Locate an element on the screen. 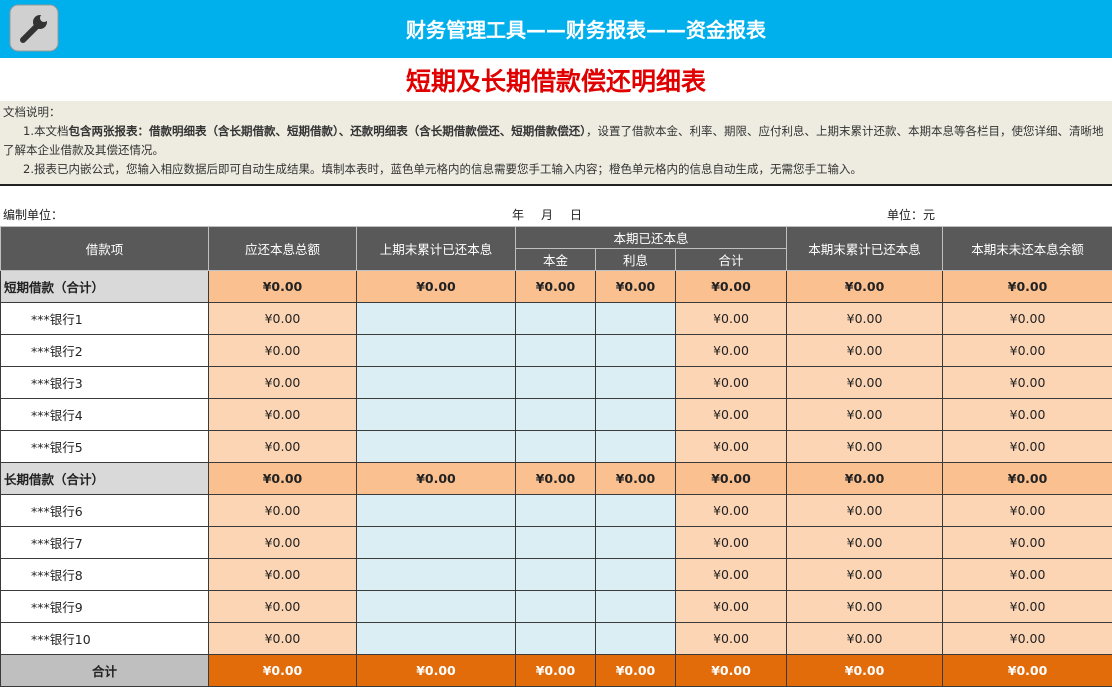 The image size is (1112, 687). unit: 单位：元 is located at coordinates (911, 215).